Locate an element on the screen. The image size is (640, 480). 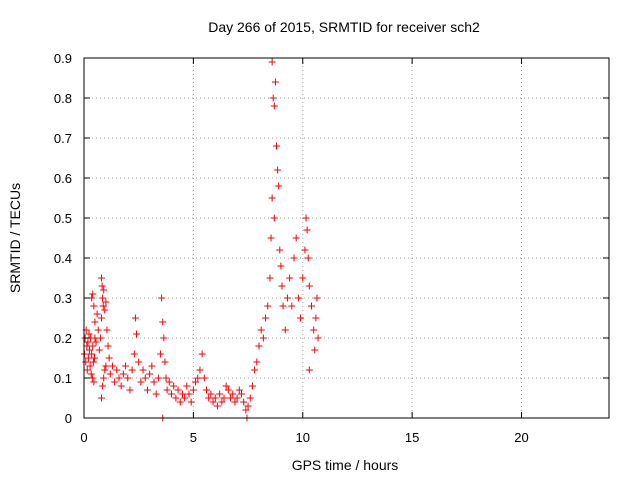
y-tick-label: 0 is located at coordinates (68, 418).